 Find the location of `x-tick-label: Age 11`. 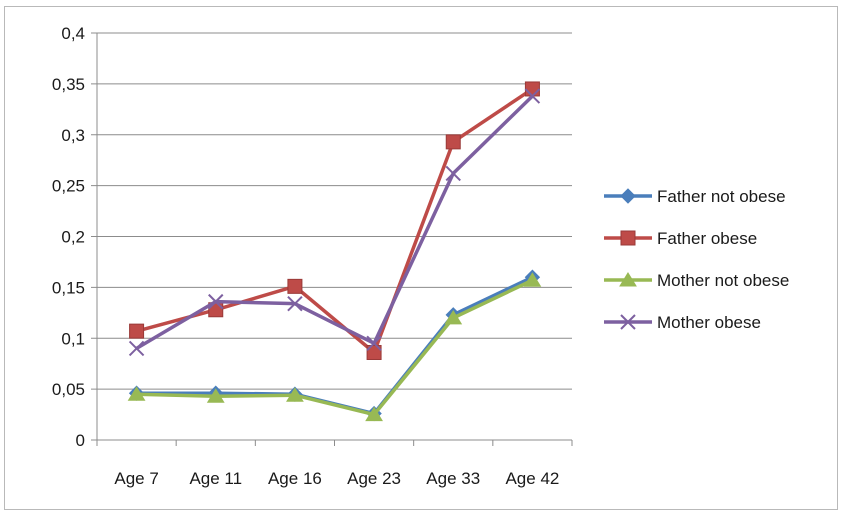

x-tick-label: Age 11 is located at coordinates (215, 478).